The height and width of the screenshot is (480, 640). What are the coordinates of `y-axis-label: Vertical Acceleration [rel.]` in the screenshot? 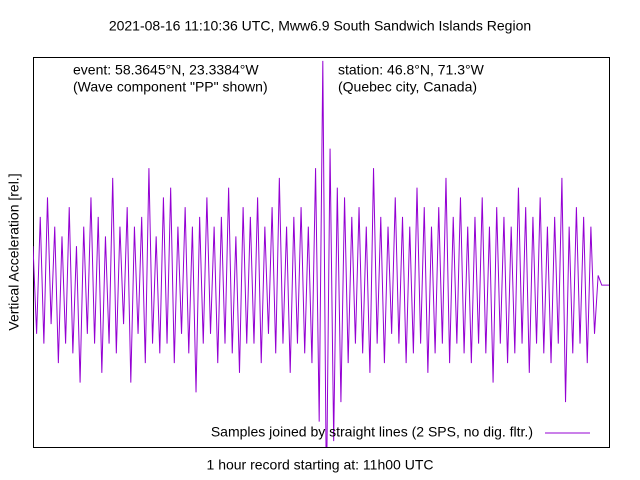 It's located at (14, 251).